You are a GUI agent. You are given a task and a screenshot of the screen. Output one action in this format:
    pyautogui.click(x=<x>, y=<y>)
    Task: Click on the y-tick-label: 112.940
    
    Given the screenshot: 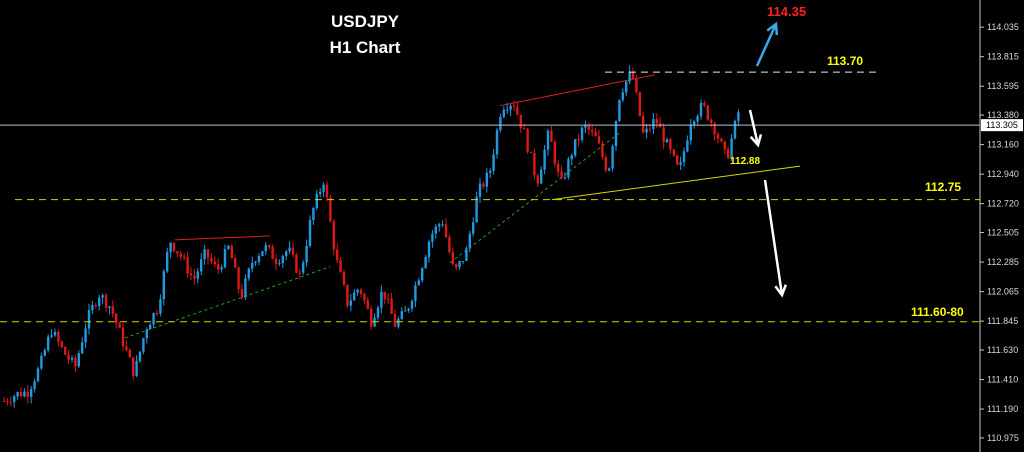 What is the action you would take?
    pyautogui.click(x=1003, y=174)
    